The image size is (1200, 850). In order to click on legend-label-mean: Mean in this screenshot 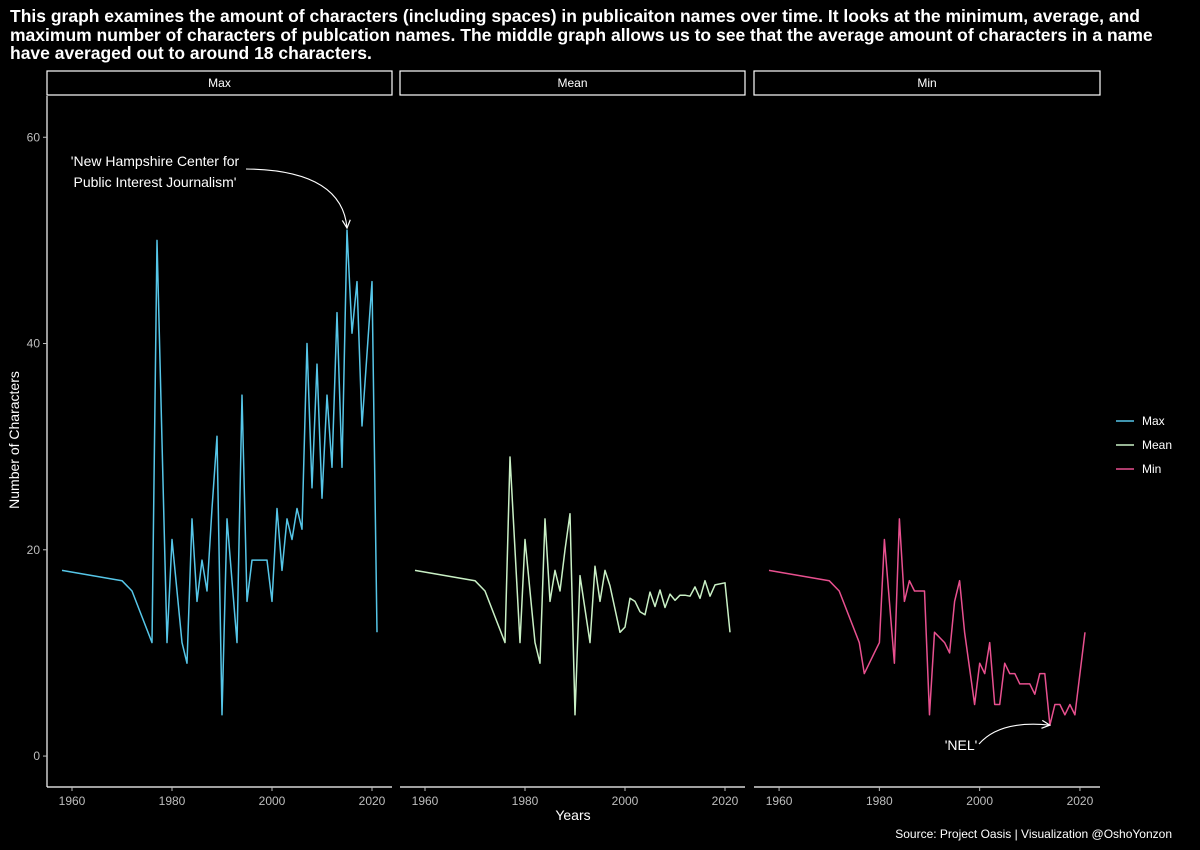, I will do `click(1157, 445)`.